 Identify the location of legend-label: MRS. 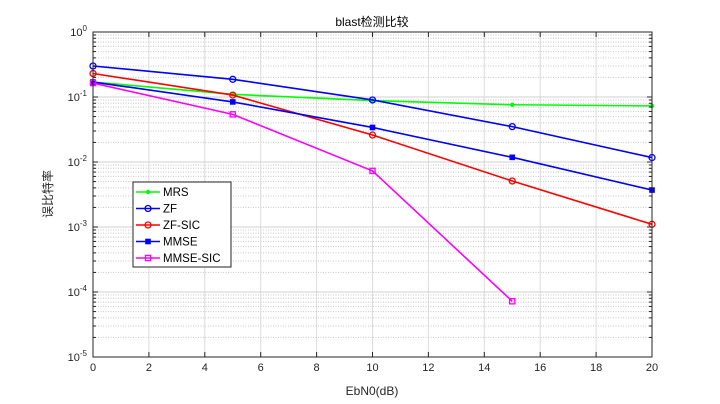
(176, 193).